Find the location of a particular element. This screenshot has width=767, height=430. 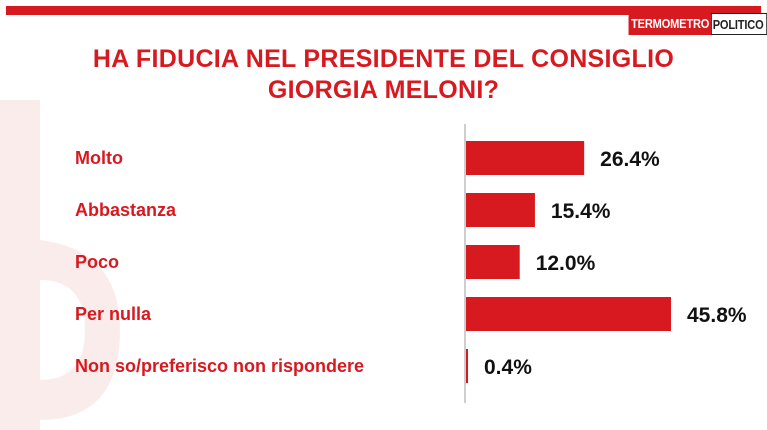

value-label: 45.8% is located at coordinates (717, 315).